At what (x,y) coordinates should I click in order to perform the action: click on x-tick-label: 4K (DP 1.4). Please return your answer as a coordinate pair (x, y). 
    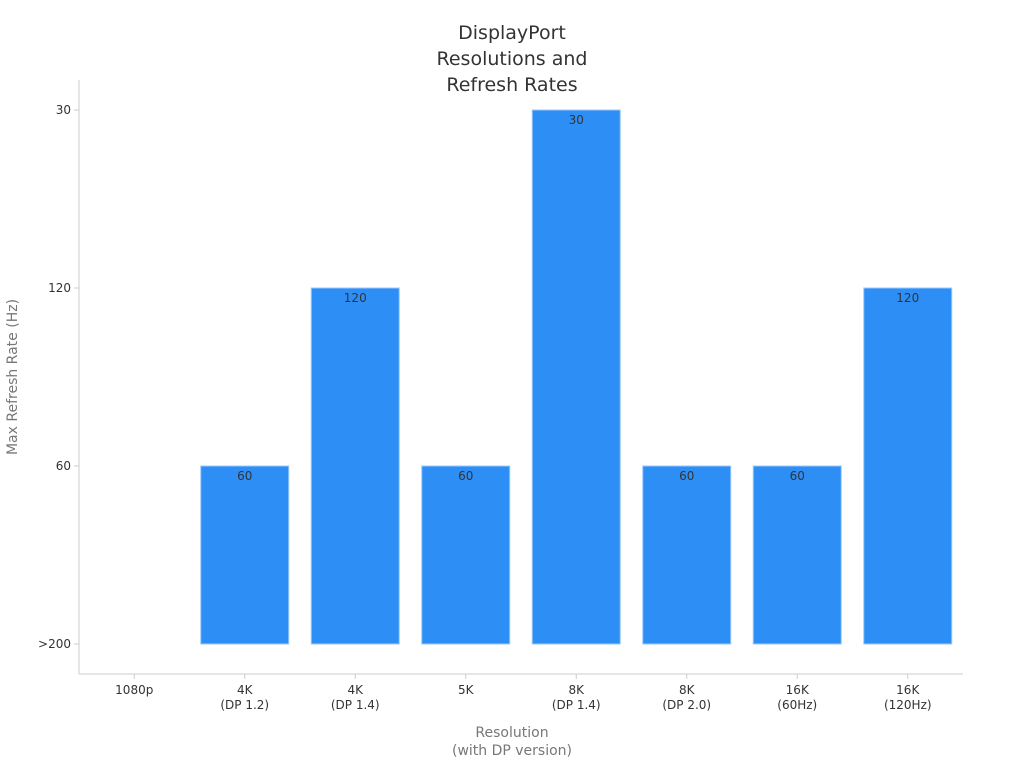
    Looking at the image, I should click on (355, 697).